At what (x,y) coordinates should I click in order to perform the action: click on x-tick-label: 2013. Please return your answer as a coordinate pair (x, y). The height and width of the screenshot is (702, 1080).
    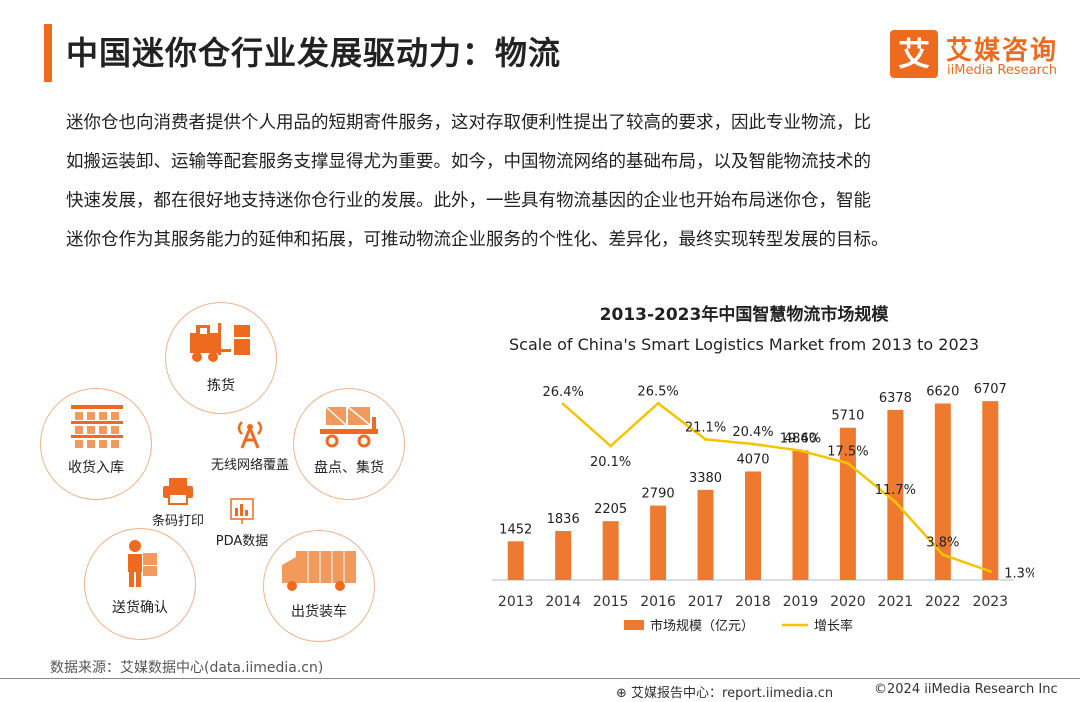
    Looking at the image, I should click on (516, 602).